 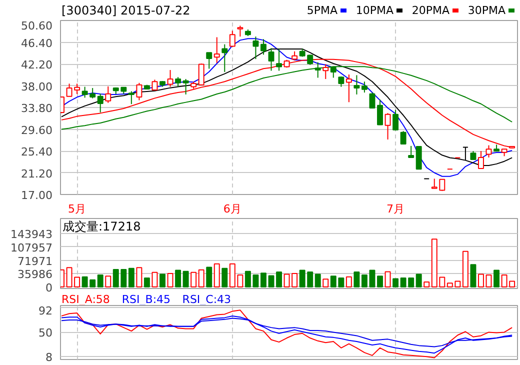 I want to click on legend-label: 5PMA, so click(x=322, y=10).